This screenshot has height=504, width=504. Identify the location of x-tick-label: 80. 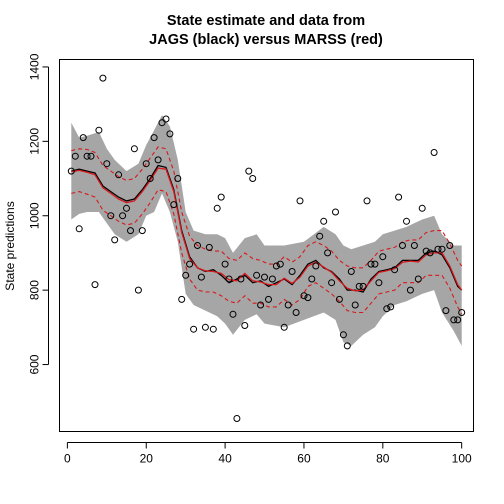
(383, 459).